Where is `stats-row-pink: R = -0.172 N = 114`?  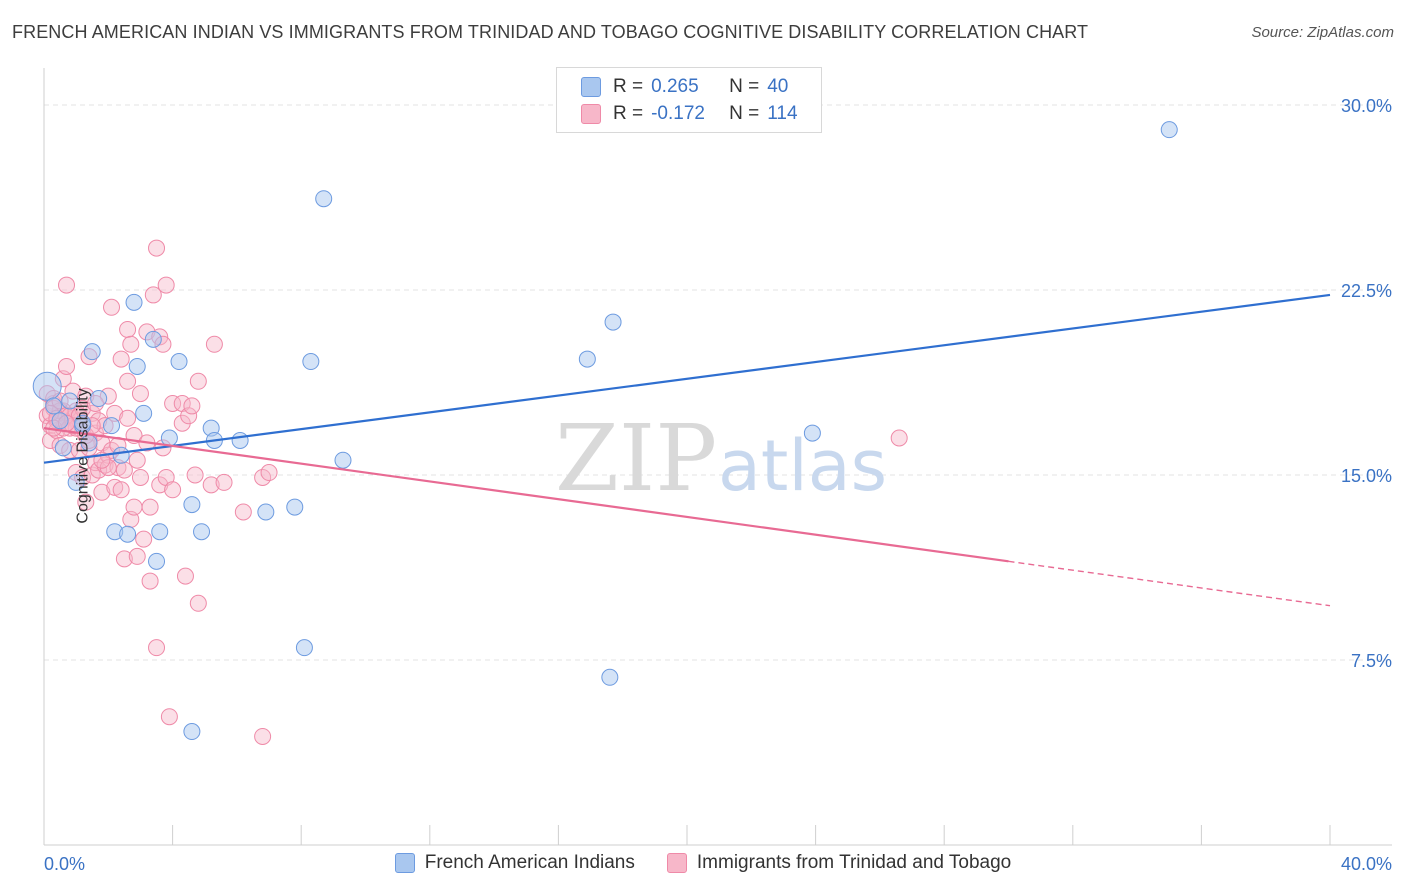
stats-row-pink: R = -0.172 N = 114 is located at coordinates (689, 114).